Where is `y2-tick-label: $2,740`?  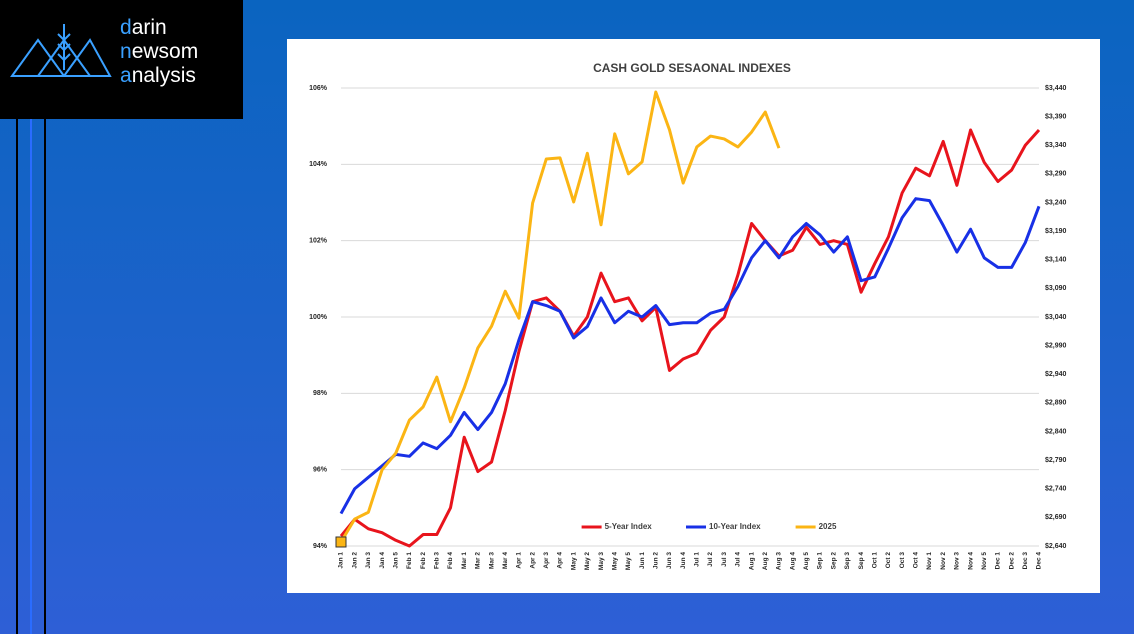
y2-tick-label: $2,740 is located at coordinates (1056, 489).